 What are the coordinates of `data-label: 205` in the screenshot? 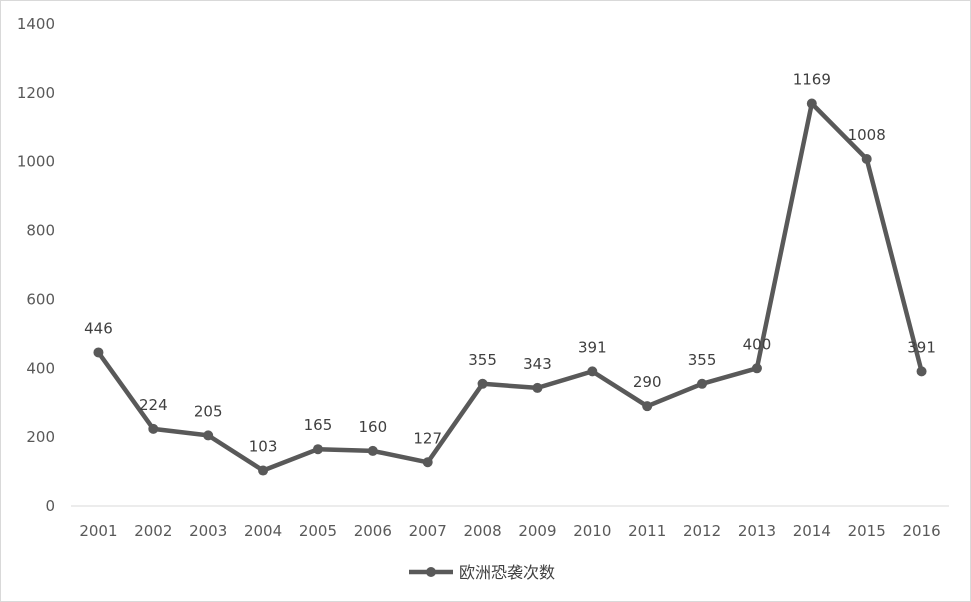 It's located at (208, 411).